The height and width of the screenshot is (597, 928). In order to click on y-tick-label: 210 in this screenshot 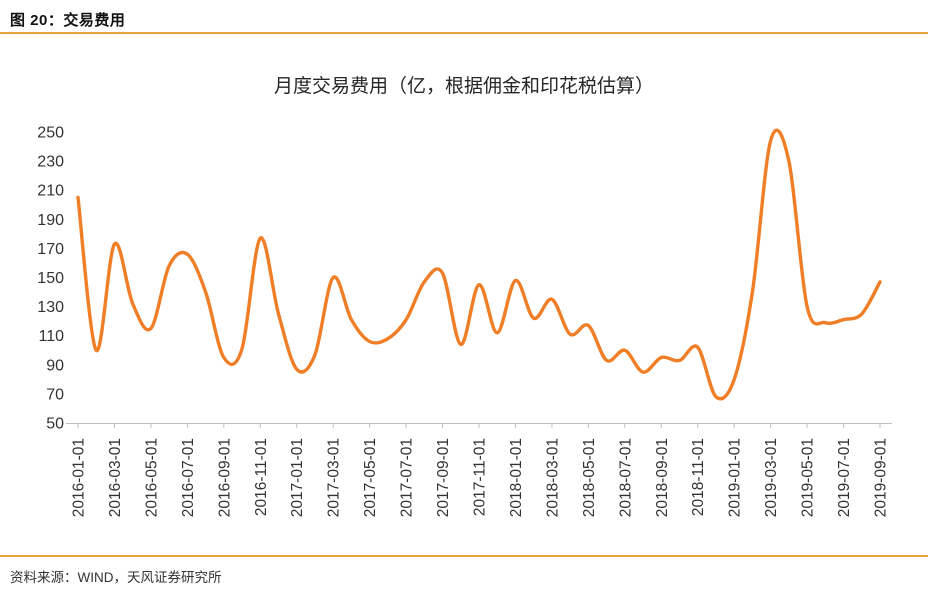, I will do `click(50, 191)`.